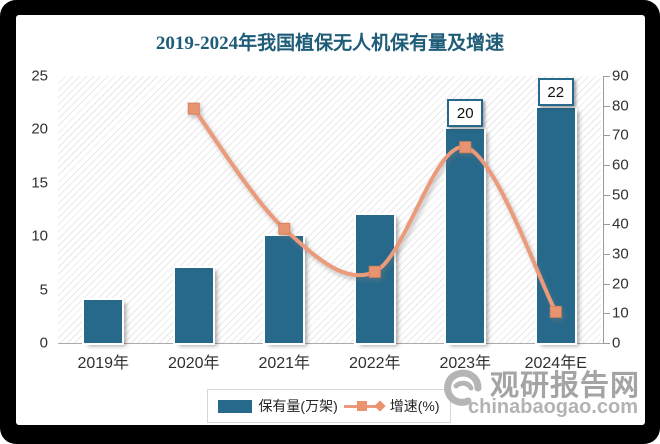 This screenshot has width=660, height=444. I want to click on bar-2021年, so click(284, 289).